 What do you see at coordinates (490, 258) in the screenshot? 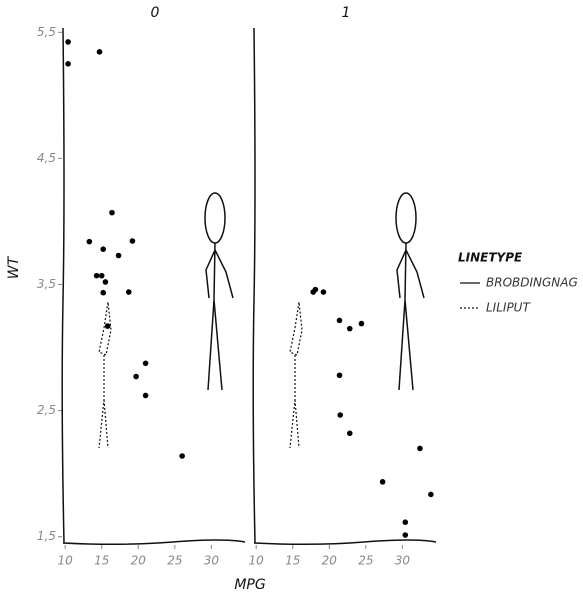
I see `legend-title: LINETYPE` at bounding box center [490, 258].